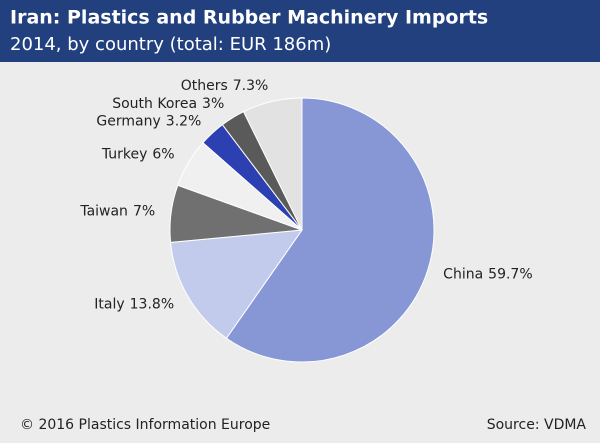  I want to click on slice-value: 7%, so click(144, 211).